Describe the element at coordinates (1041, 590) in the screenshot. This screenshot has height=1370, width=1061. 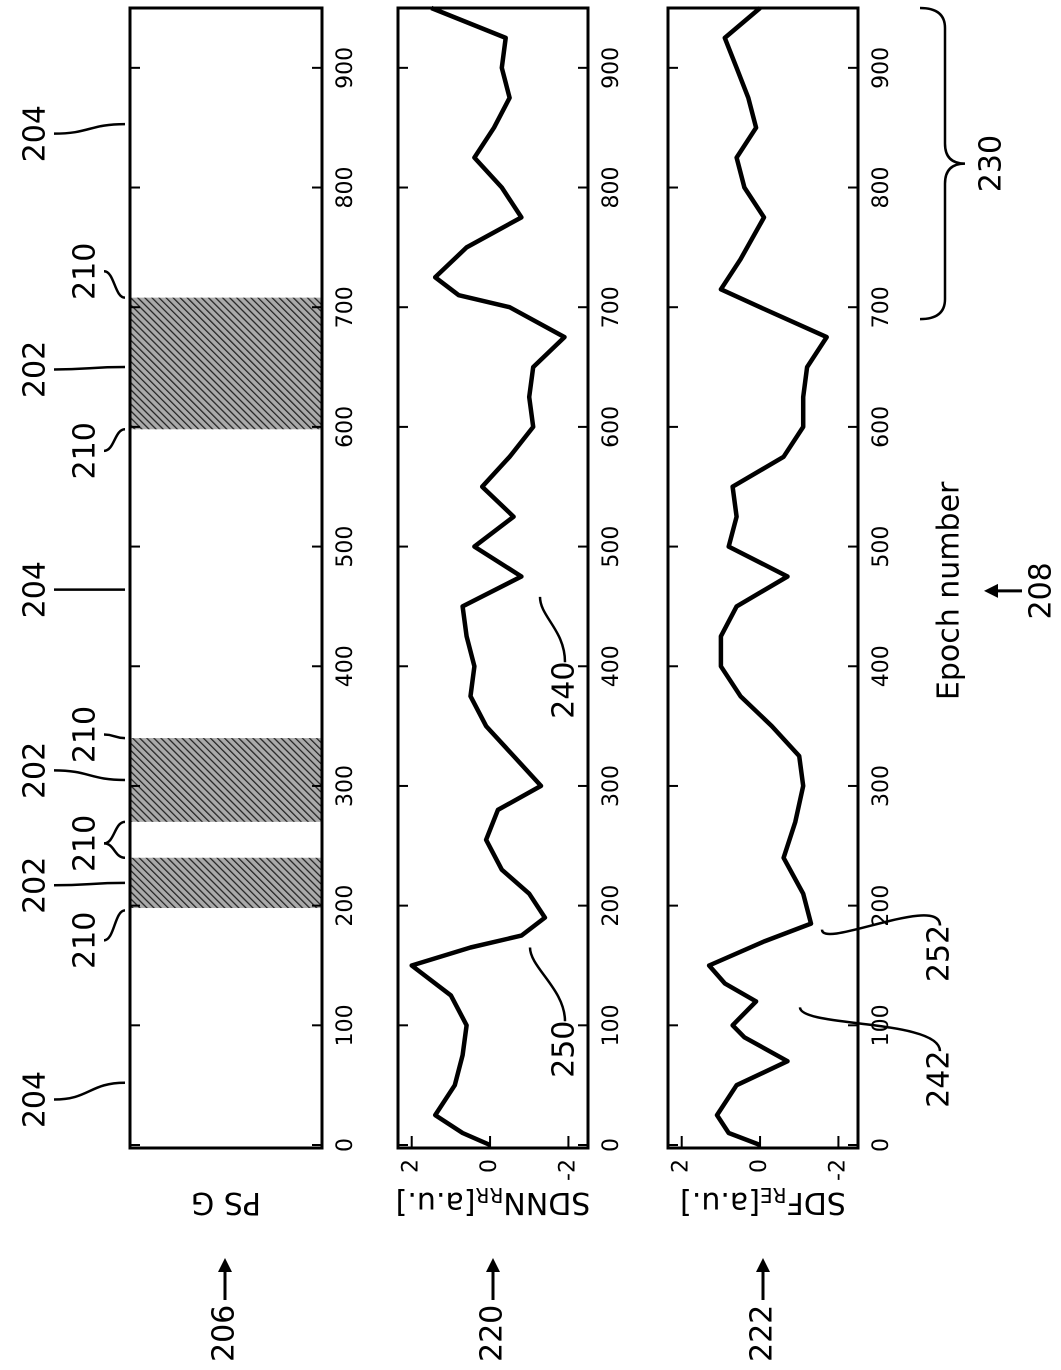
I see `x-label-ref: 208` at that location.